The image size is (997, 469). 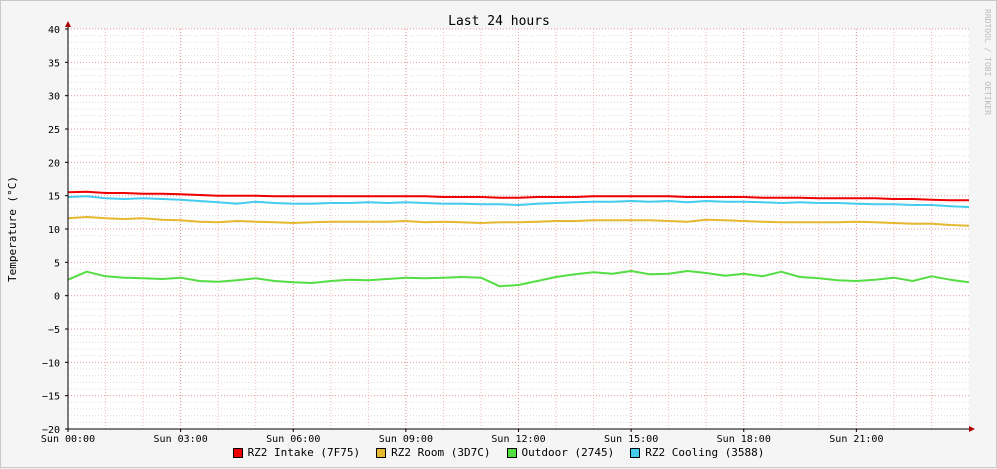 What do you see at coordinates (68, 439) in the screenshot?
I see `x-tick-label: Sun 00:00` at bounding box center [68, 439].